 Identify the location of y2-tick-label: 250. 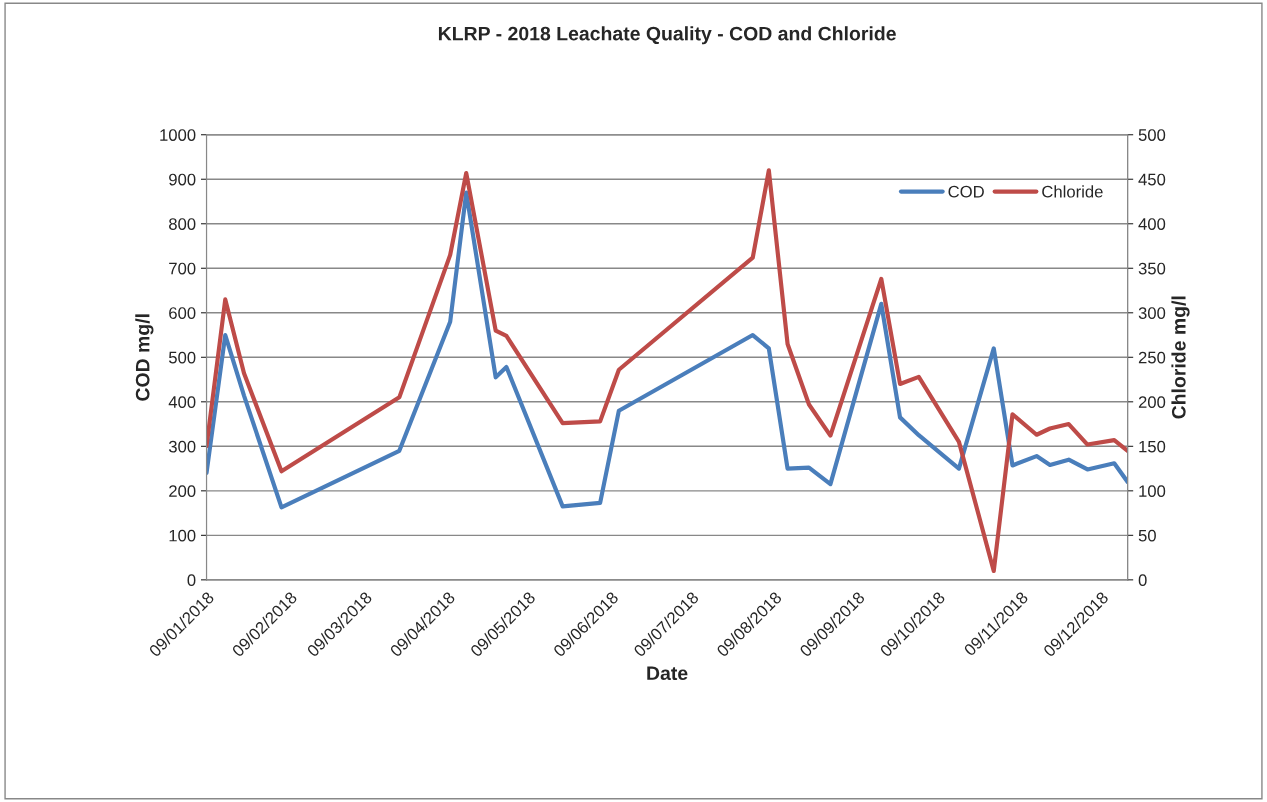
(1152, 357).